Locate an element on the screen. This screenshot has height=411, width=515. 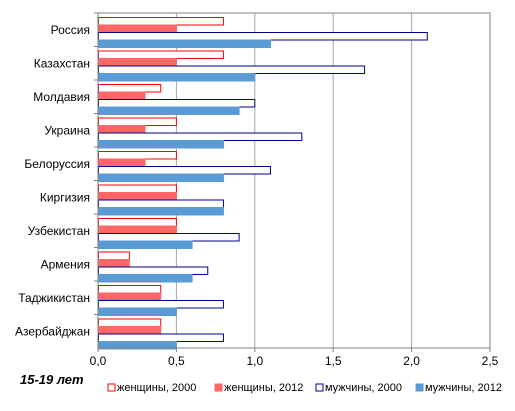
legend-label-3: мужчины, 2000 is located at coordinates (363, 388).